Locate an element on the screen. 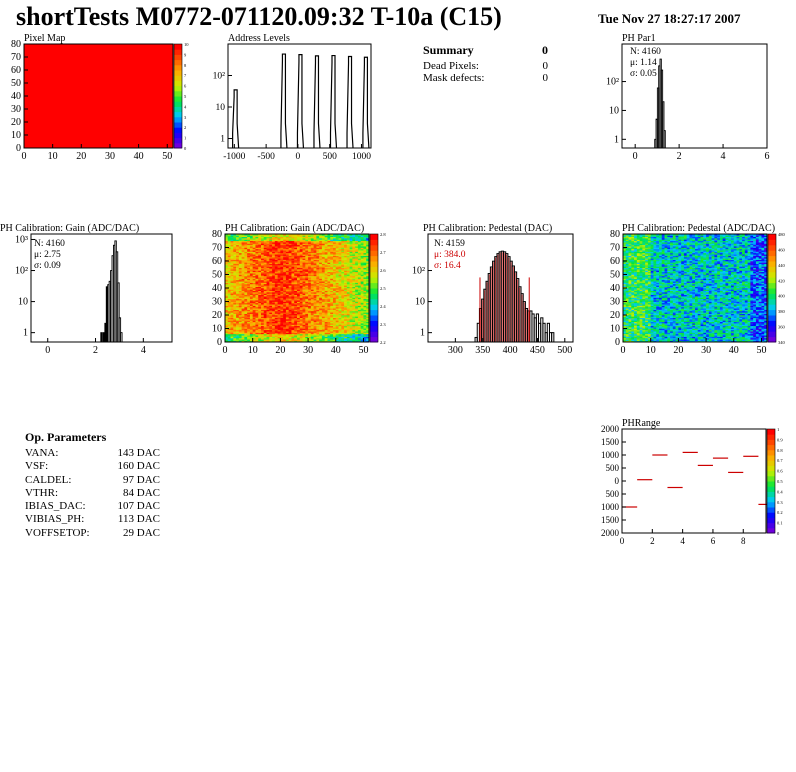 The image size is (796, 772). plot-frame is located at coordinates (694, 96).